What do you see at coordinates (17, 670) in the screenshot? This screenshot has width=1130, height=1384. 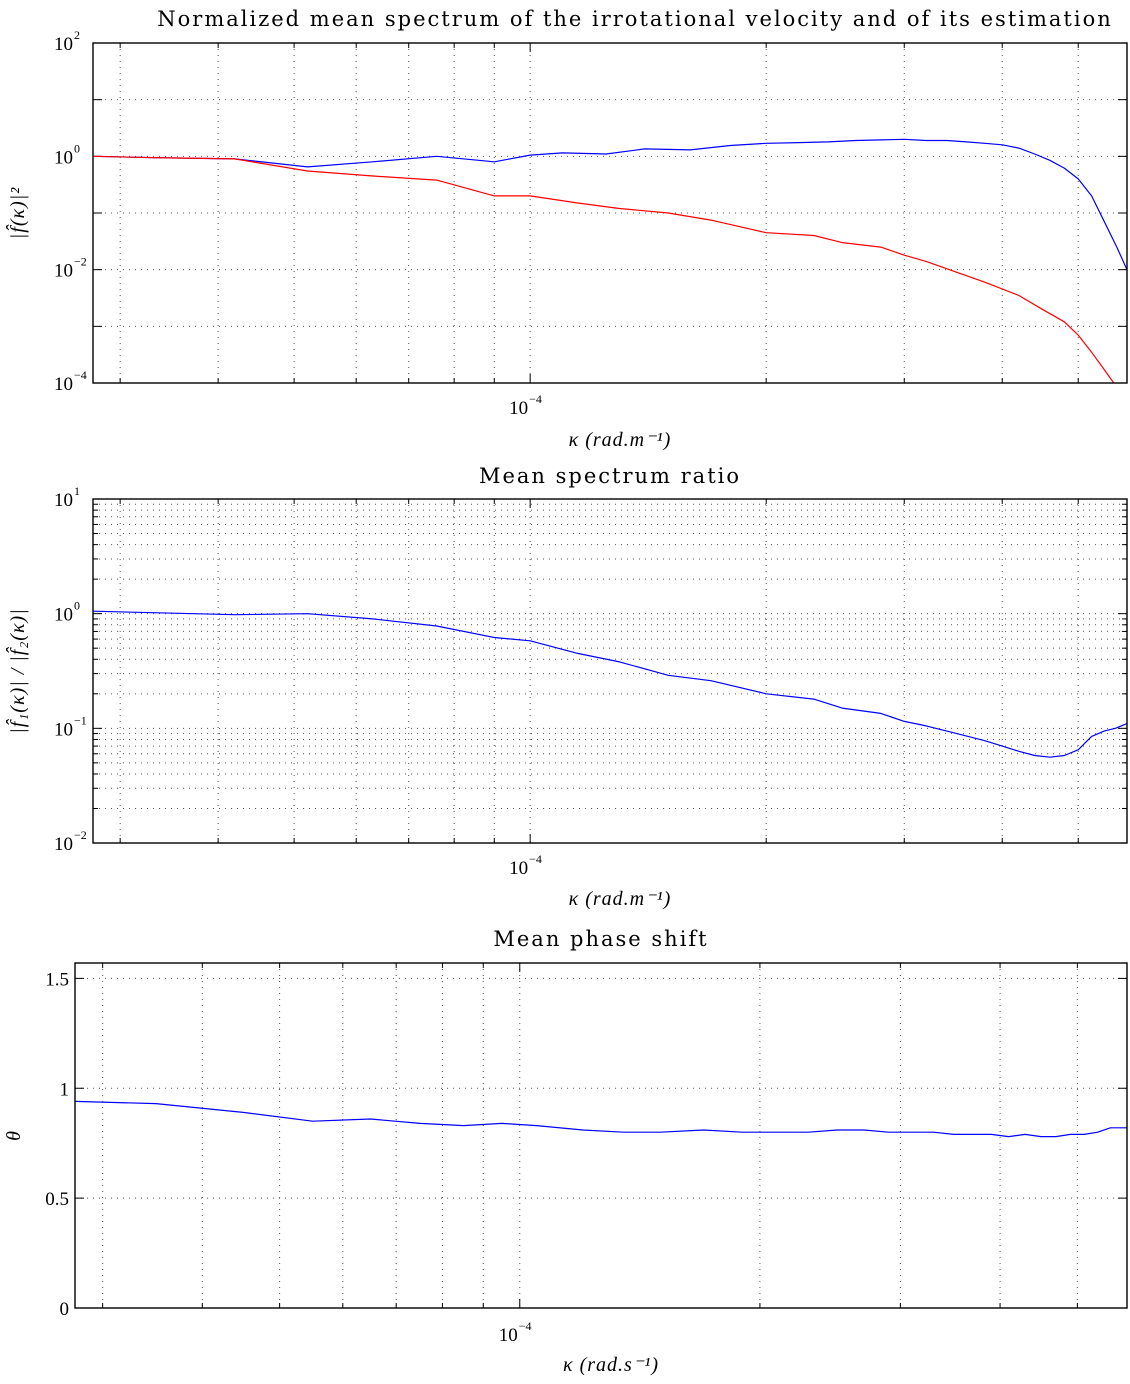 I see `y-axis-label: |f̂₁(κ)| / |f̂₂(κ)|` at bounding box center [17, 670].